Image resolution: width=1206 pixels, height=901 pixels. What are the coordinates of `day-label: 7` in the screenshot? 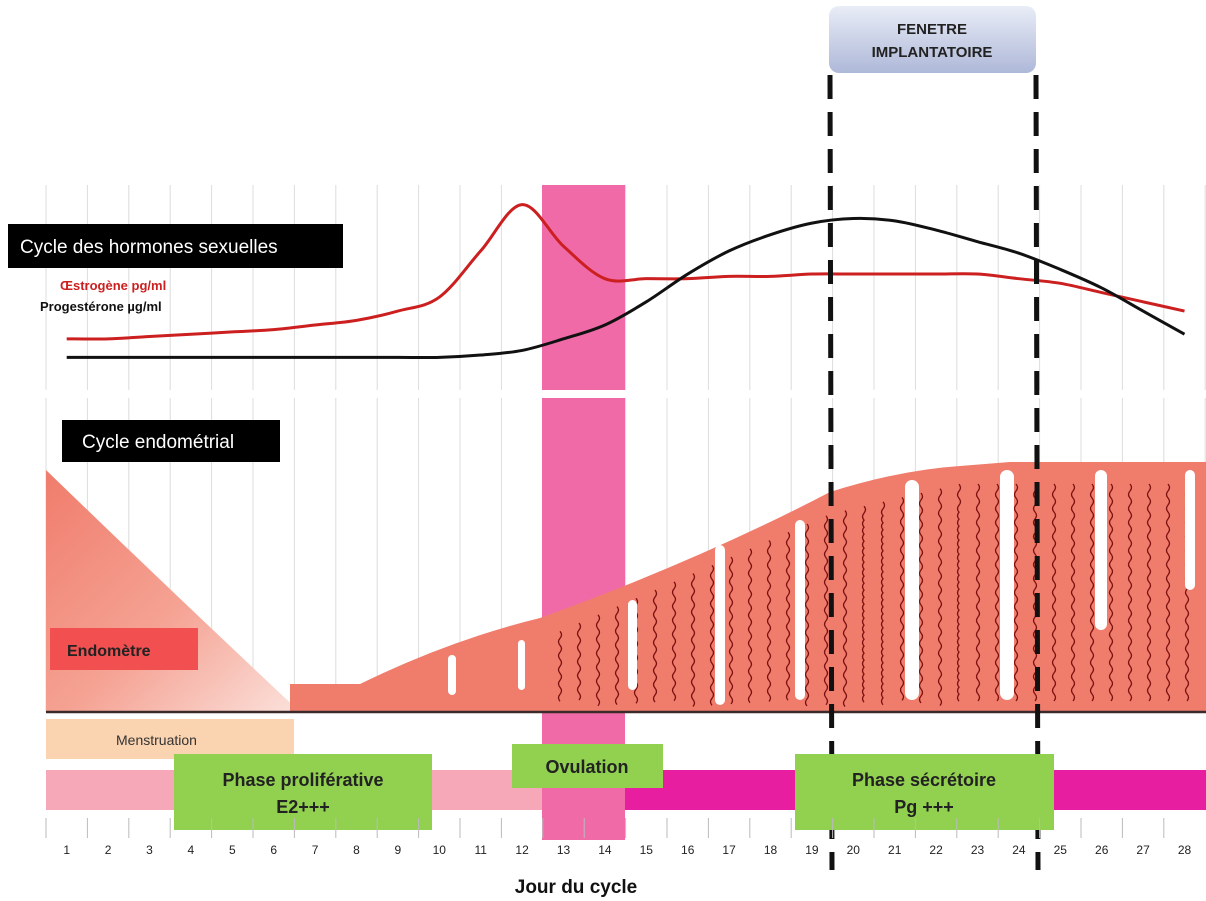 It's located at (315, 850).